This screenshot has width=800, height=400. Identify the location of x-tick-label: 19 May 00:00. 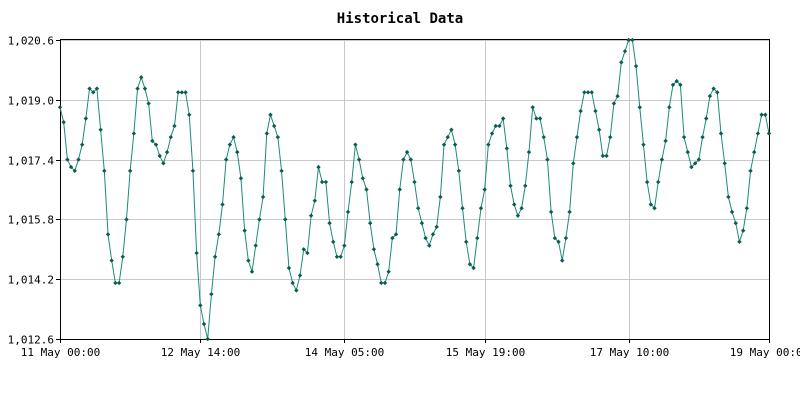
(765, 352).